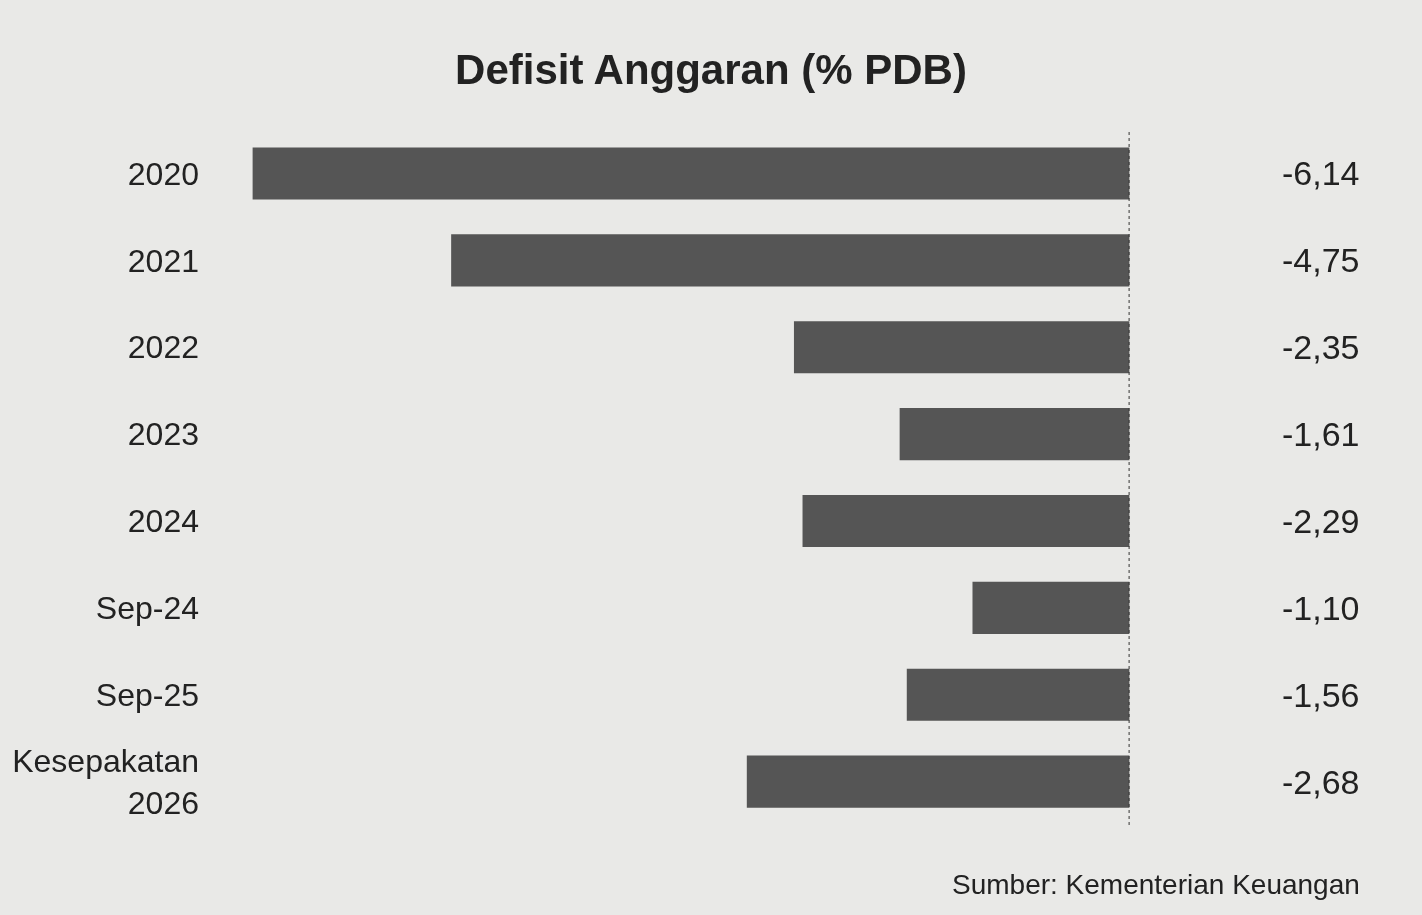  Describe the element at coordinates (1321, 521) in the screenshot. I see `data-label: -2,29` at that location.